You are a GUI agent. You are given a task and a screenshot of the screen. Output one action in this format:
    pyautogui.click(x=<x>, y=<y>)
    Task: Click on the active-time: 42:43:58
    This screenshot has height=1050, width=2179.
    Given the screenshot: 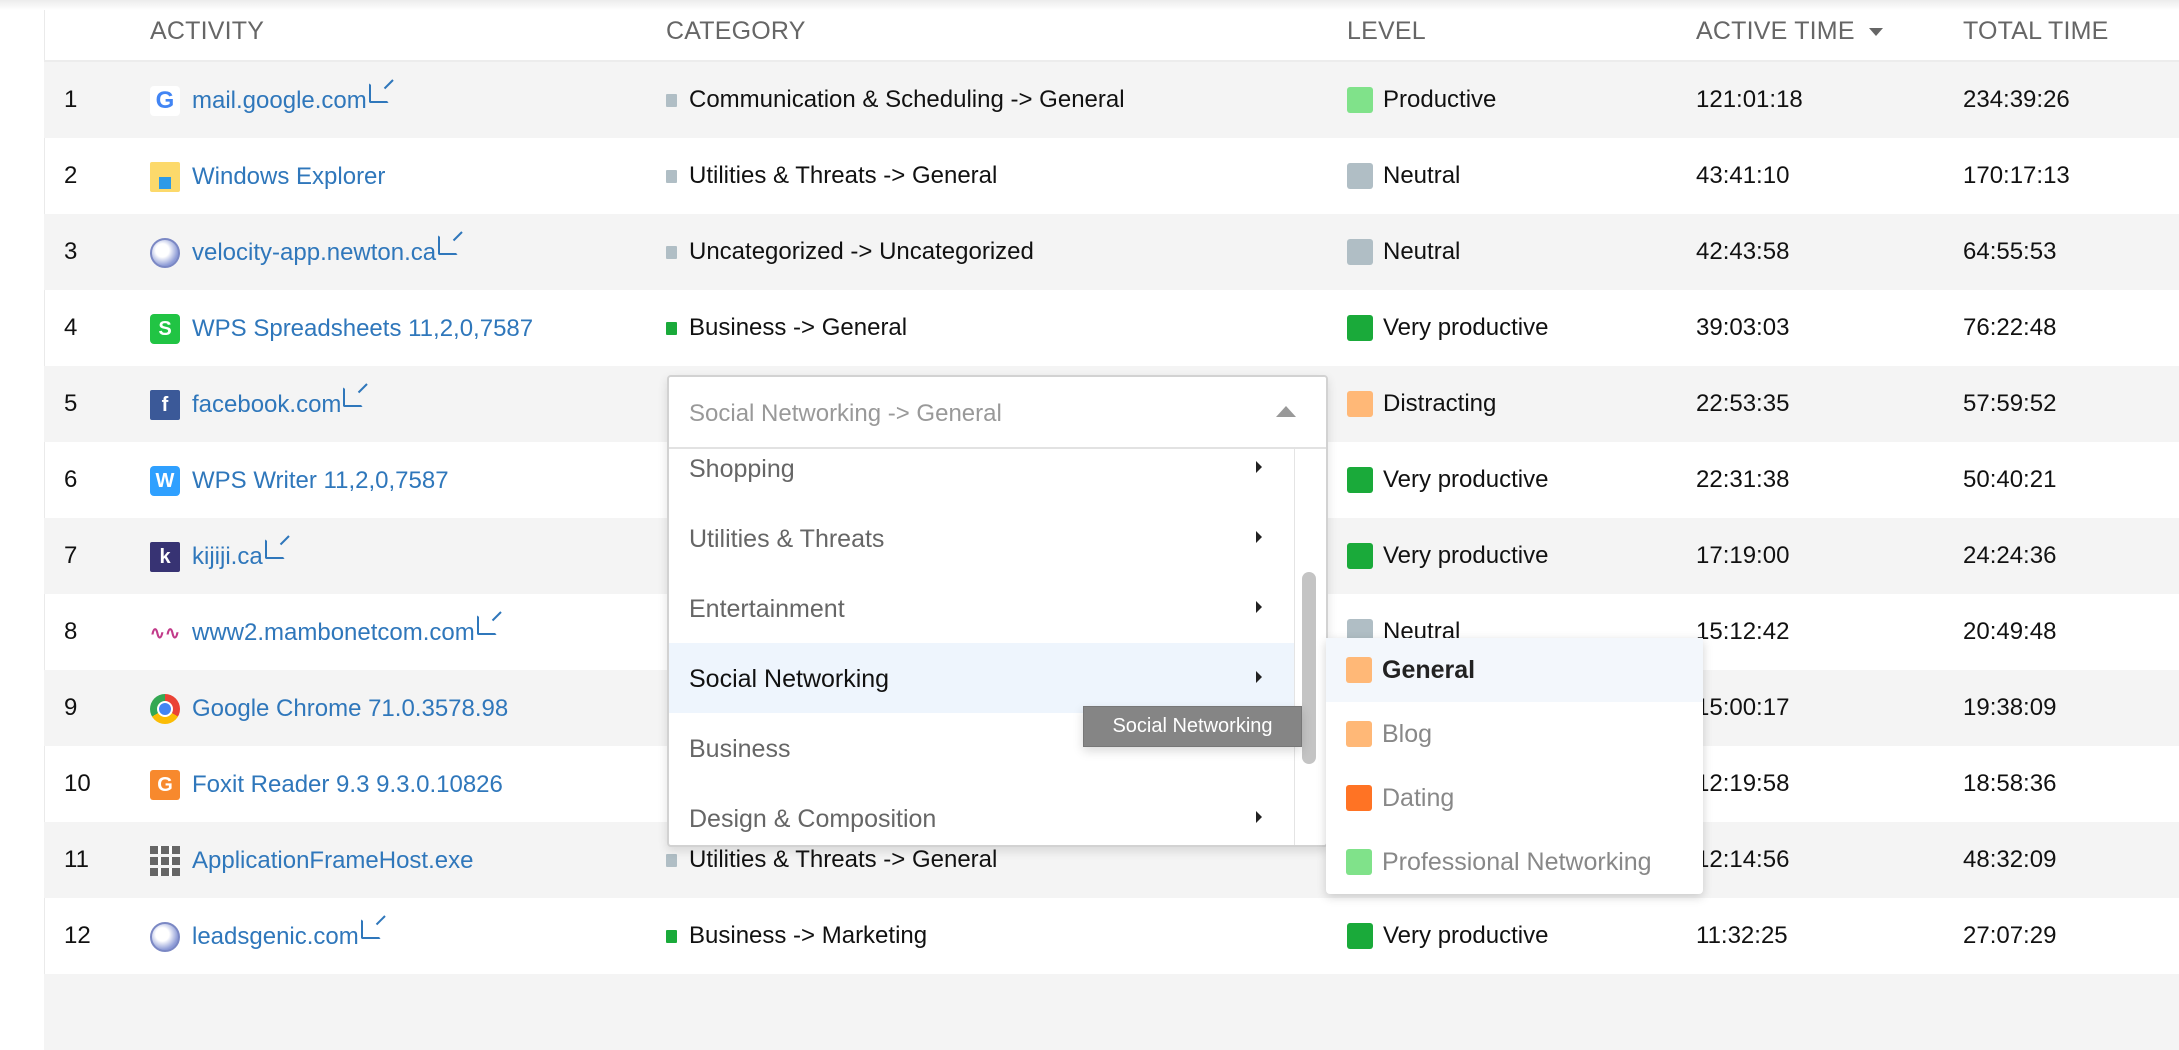 What is the action you would take?
    pyautogui.click(x=1743, y=251)
    